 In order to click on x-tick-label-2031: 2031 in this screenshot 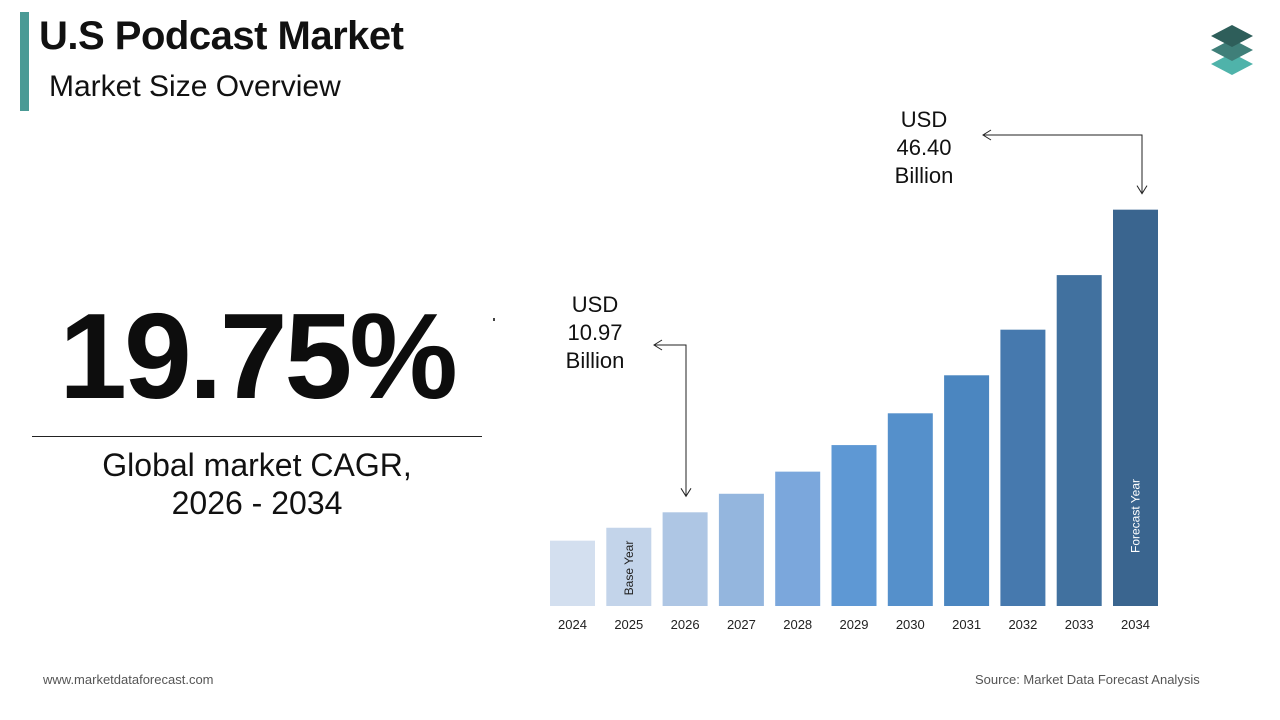, I will do `click(966, 624)`.